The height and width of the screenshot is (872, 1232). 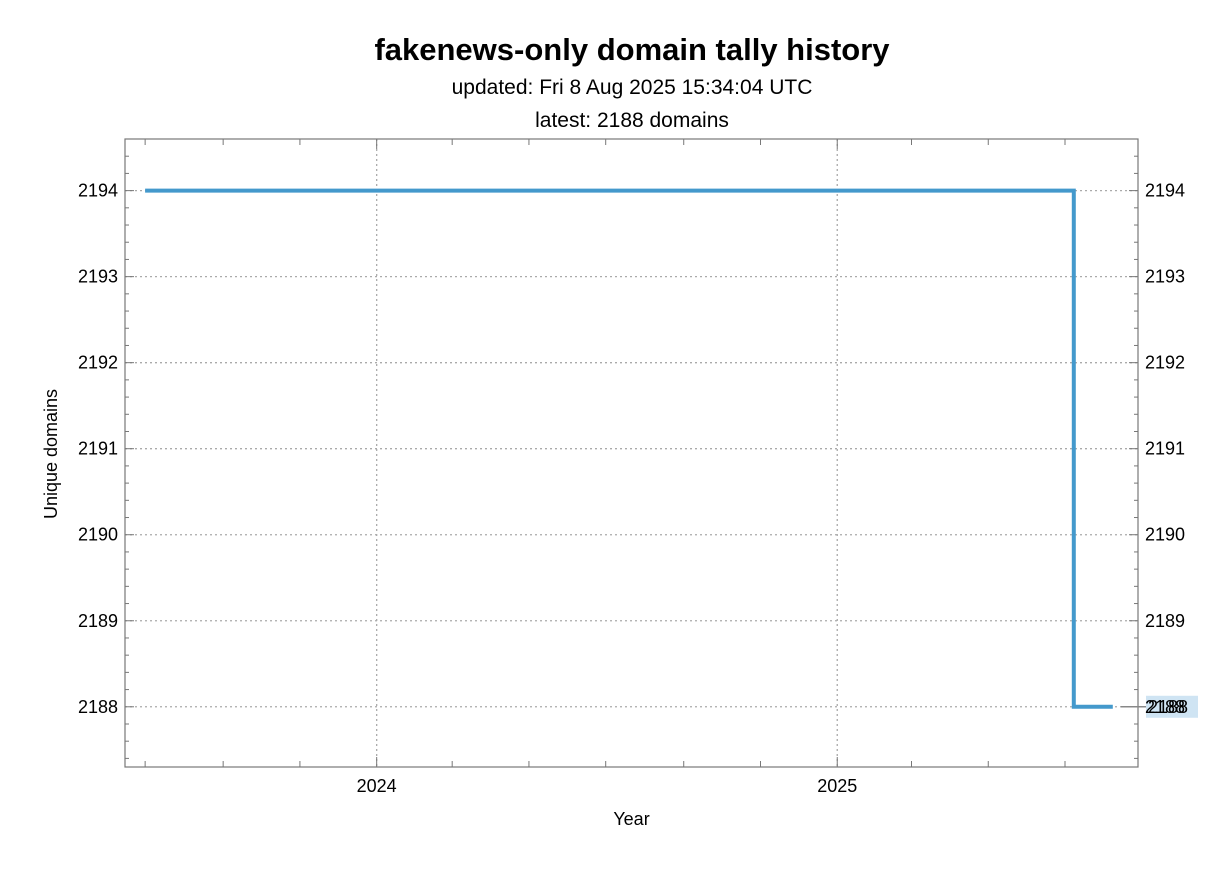 I want to click on y-tick-label: 2194, so click(x=98, y=191).